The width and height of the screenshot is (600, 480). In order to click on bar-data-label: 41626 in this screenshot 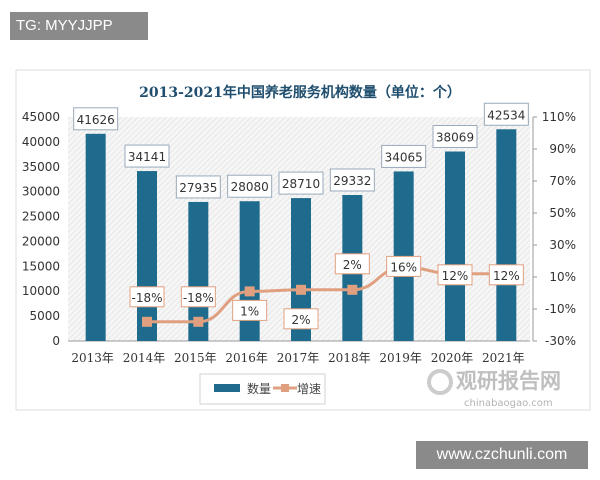, I will do `click(96, 120)`.